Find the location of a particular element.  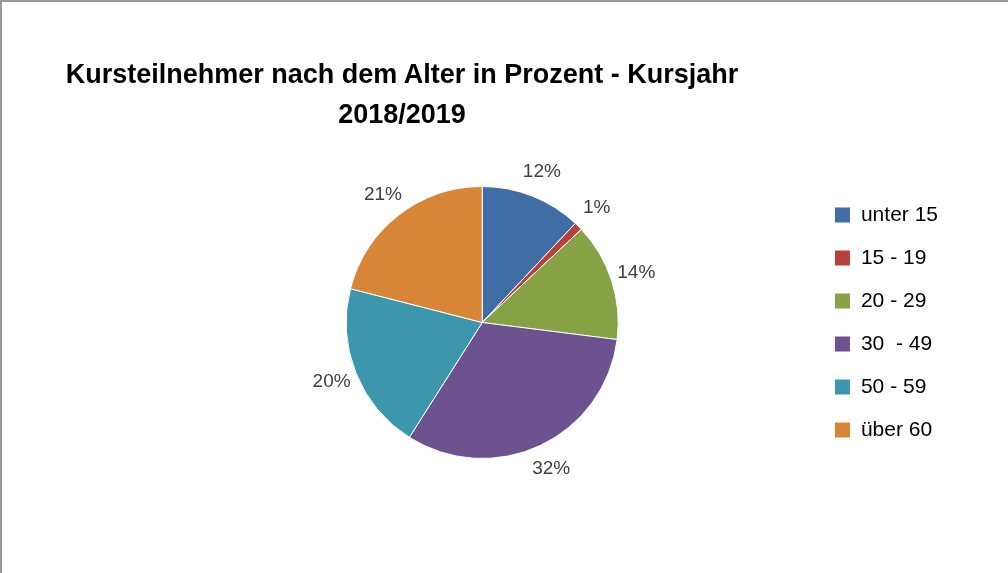

legend-label: 20 - 29 is located at coordinates (893, 299).